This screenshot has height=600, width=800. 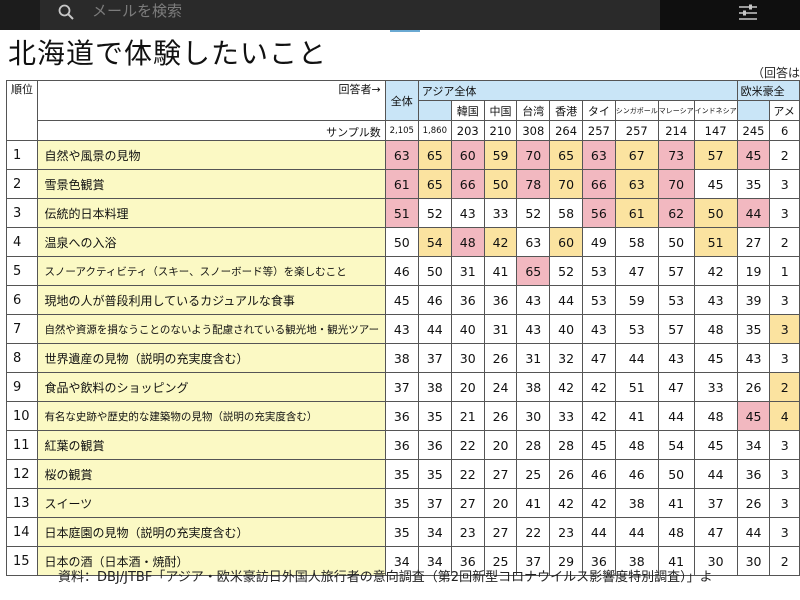 What do you see at coordinates (211, 358) in the screenshot?
I see `item-cell: 世界遺産の見物（説明の充実度含む）` at bounding box center [211, 358].